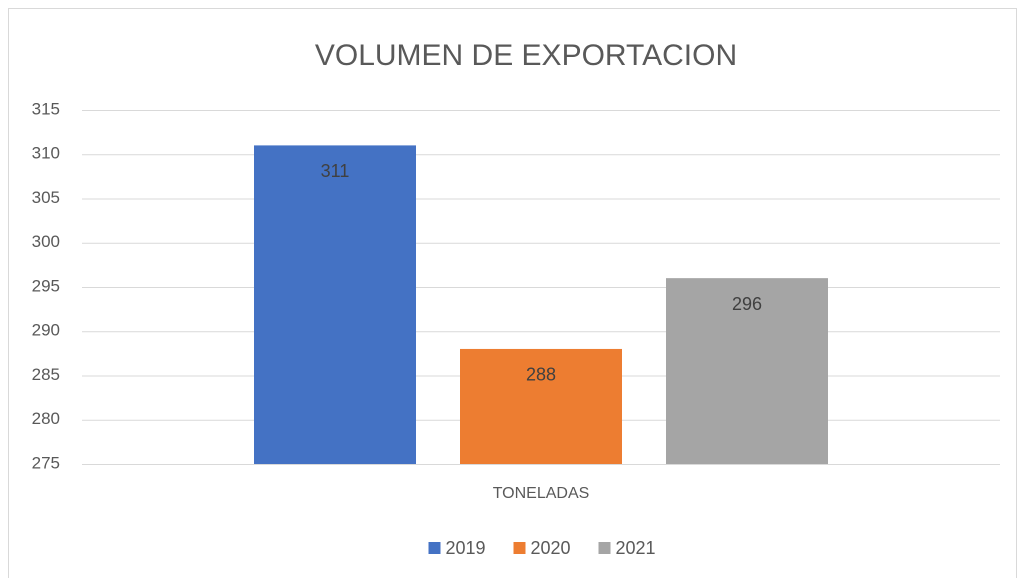 This screenshot has width=1025, height=578. Describe the element at coordinates (46, 108) in the screenshot. I see `y-tick-label: 315` at that location.